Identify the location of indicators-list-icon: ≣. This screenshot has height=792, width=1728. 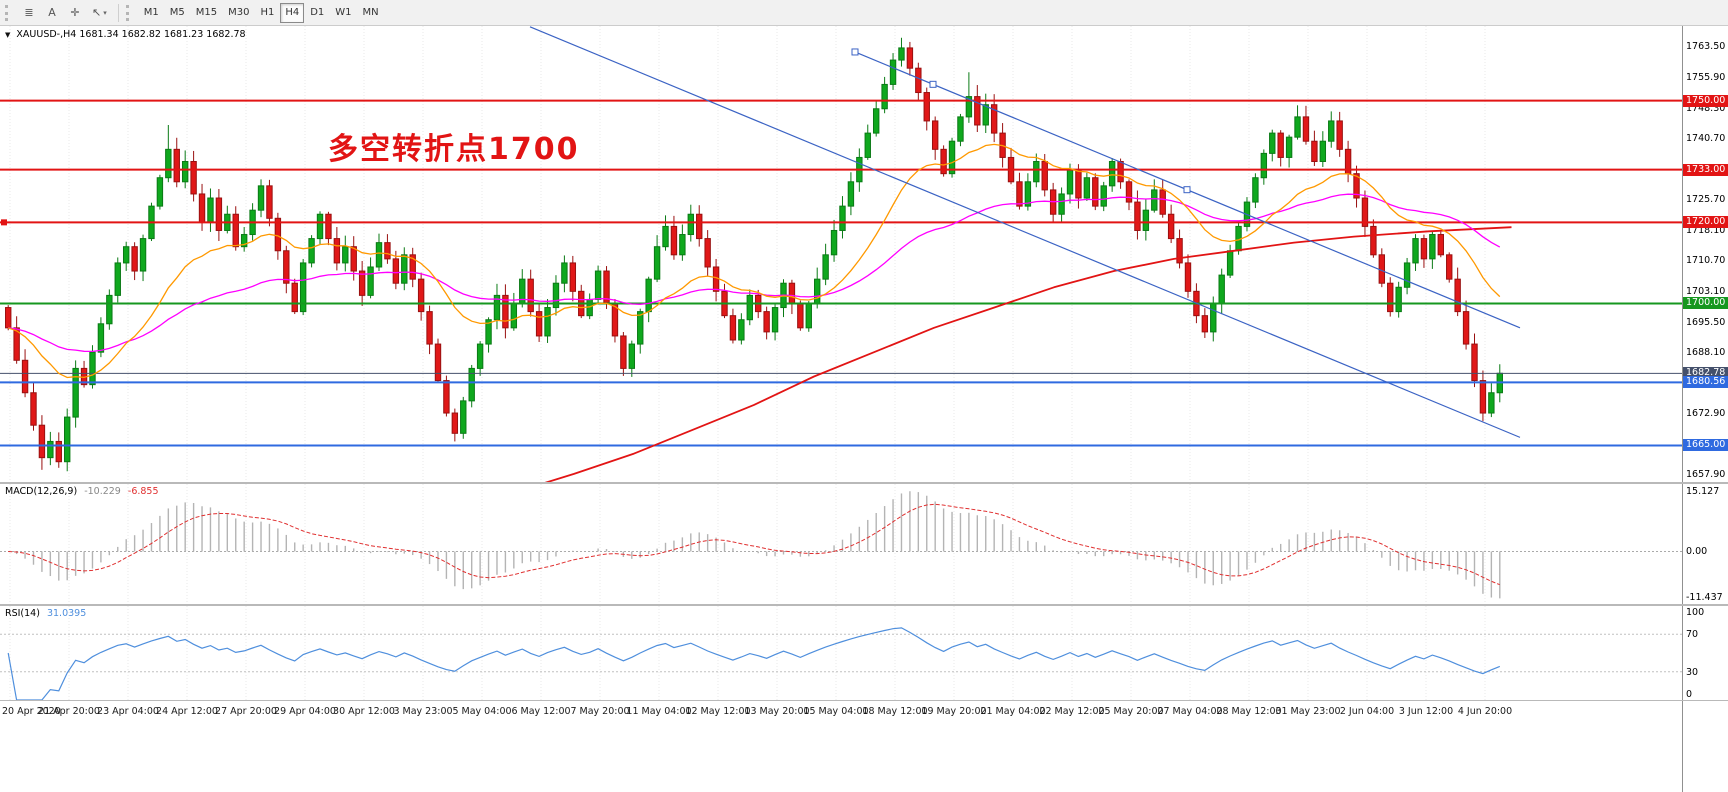
(29, 13).